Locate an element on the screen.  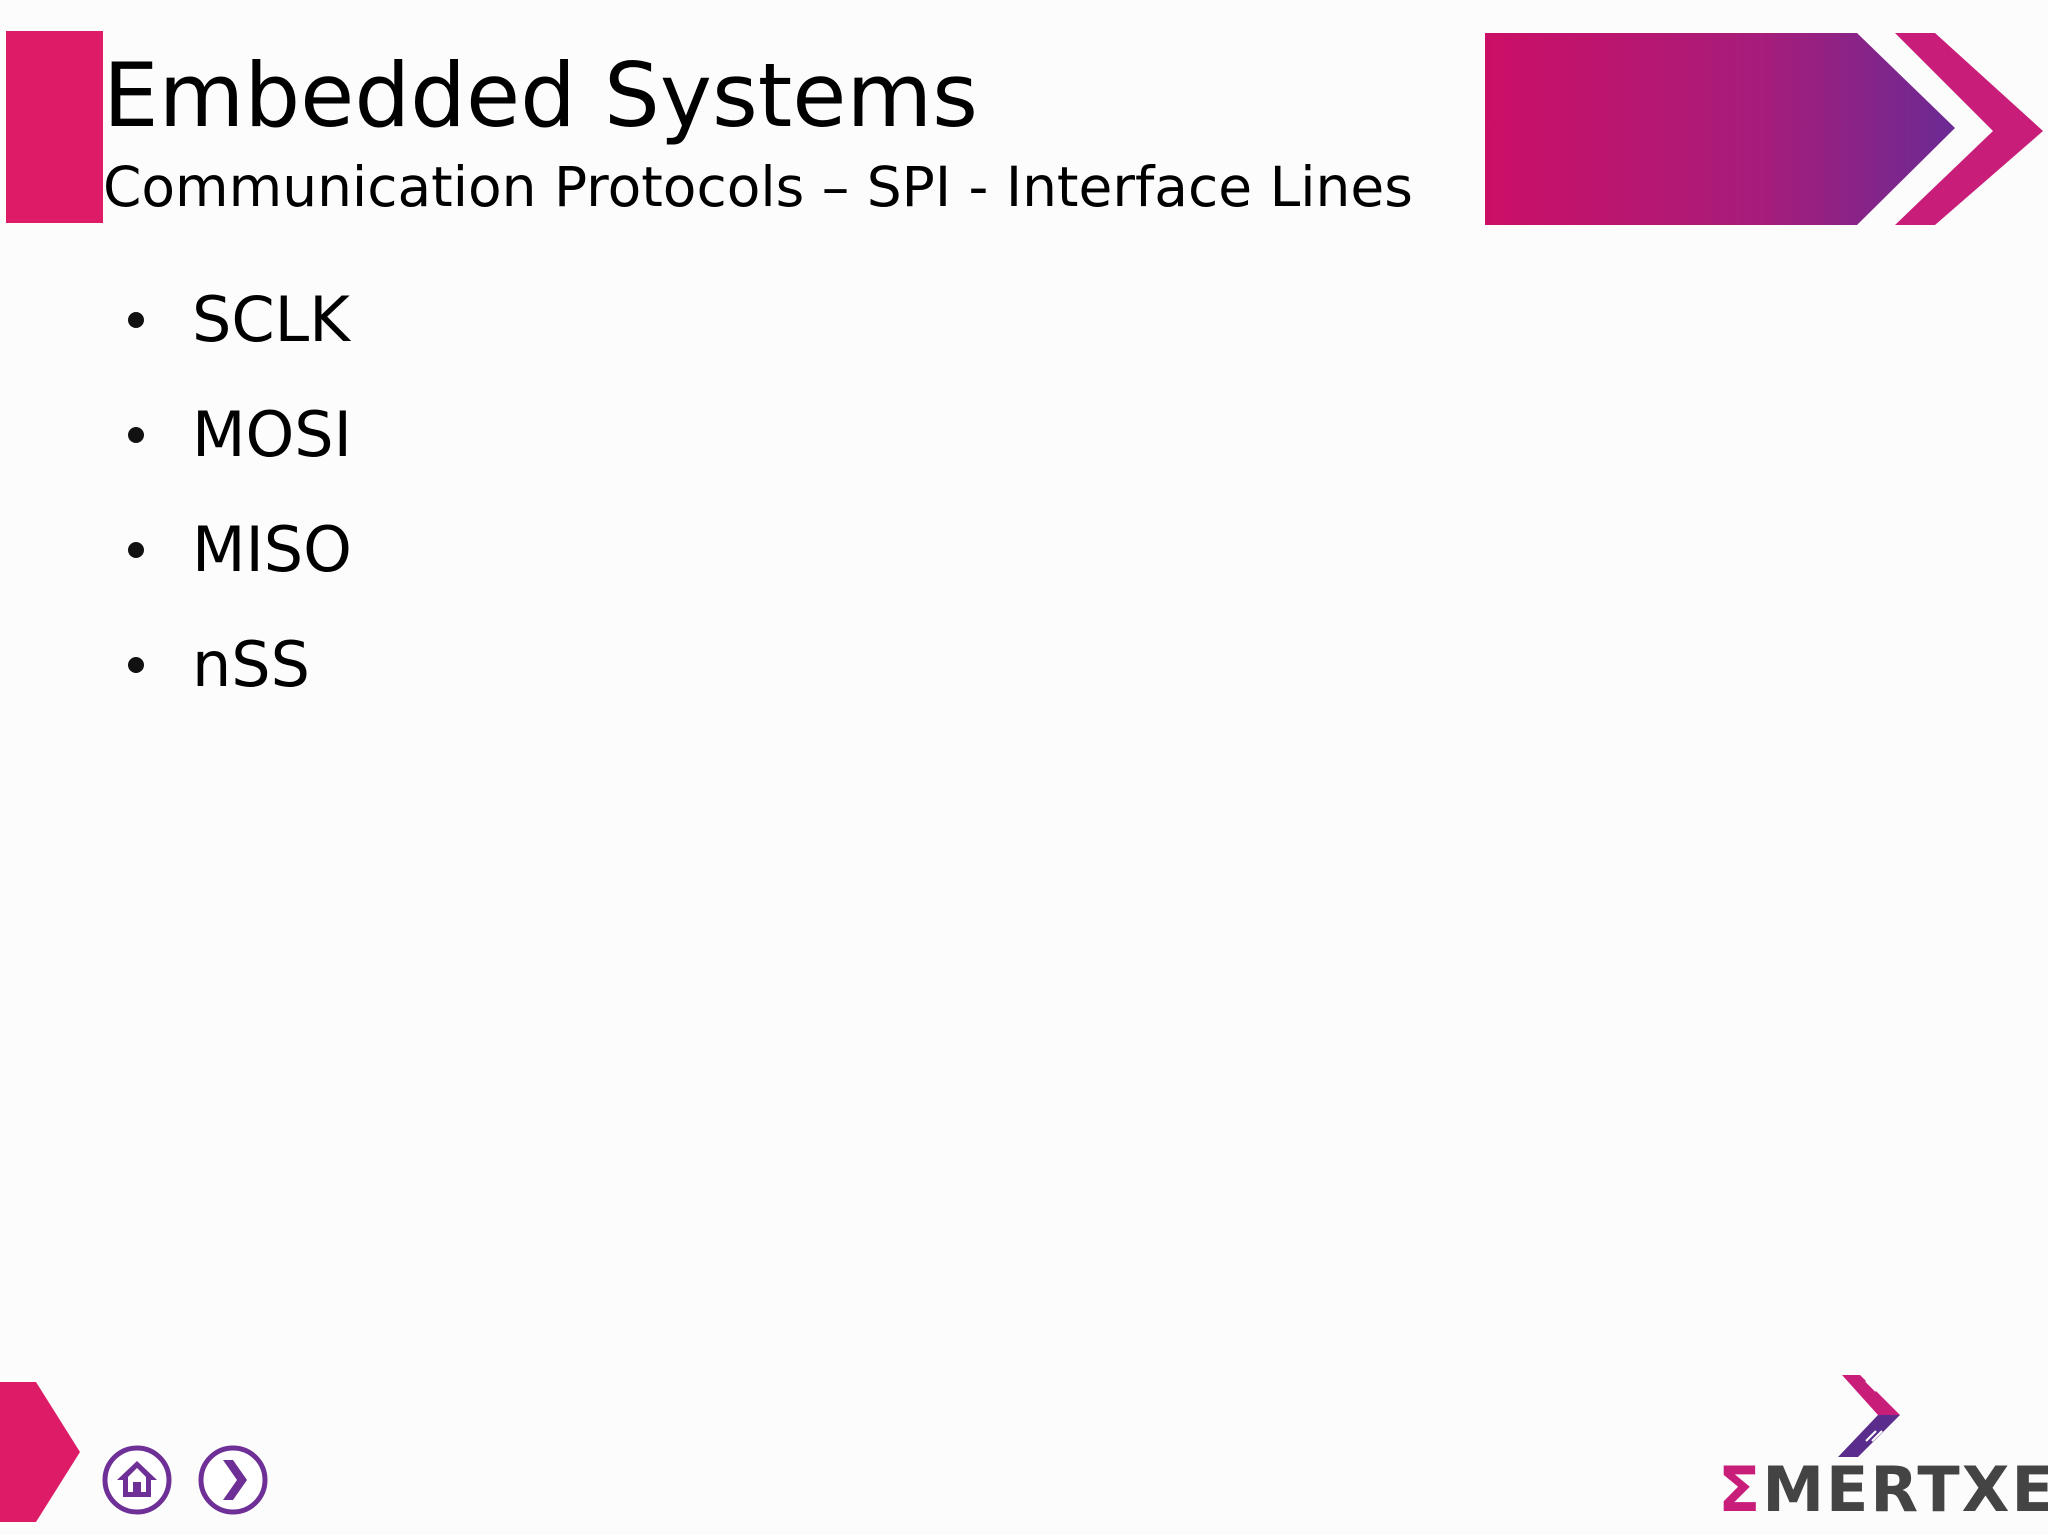
home-icon is located at coordinates (137, 1479).